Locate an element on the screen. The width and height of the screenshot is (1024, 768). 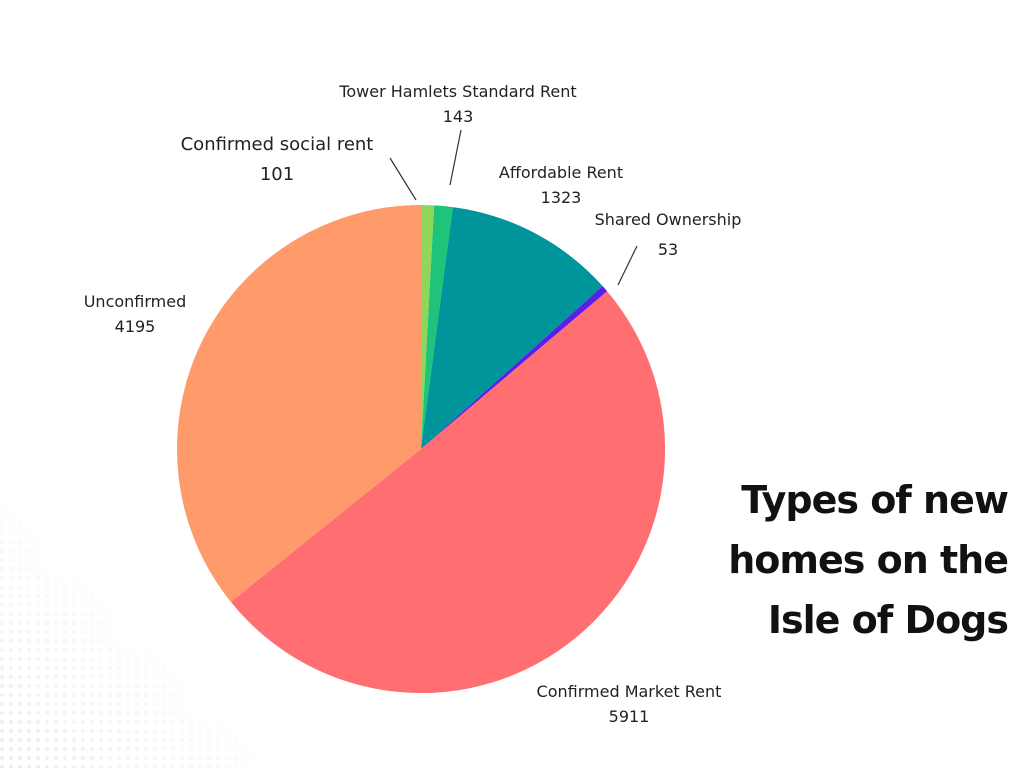
chart-title-line-1: Types of new is located at coordinates (875, 500).